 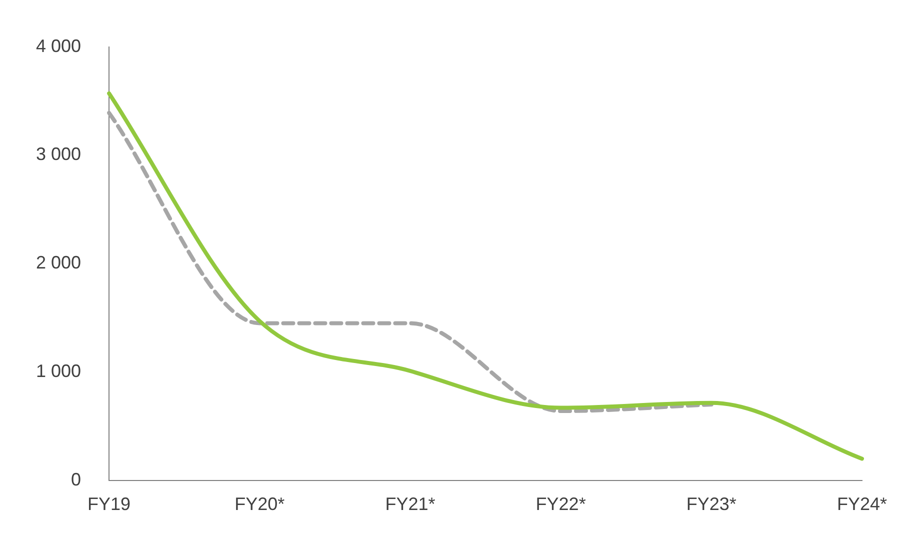 I want to click on x-tick-label: FY21*, so click(x=410, y=504).